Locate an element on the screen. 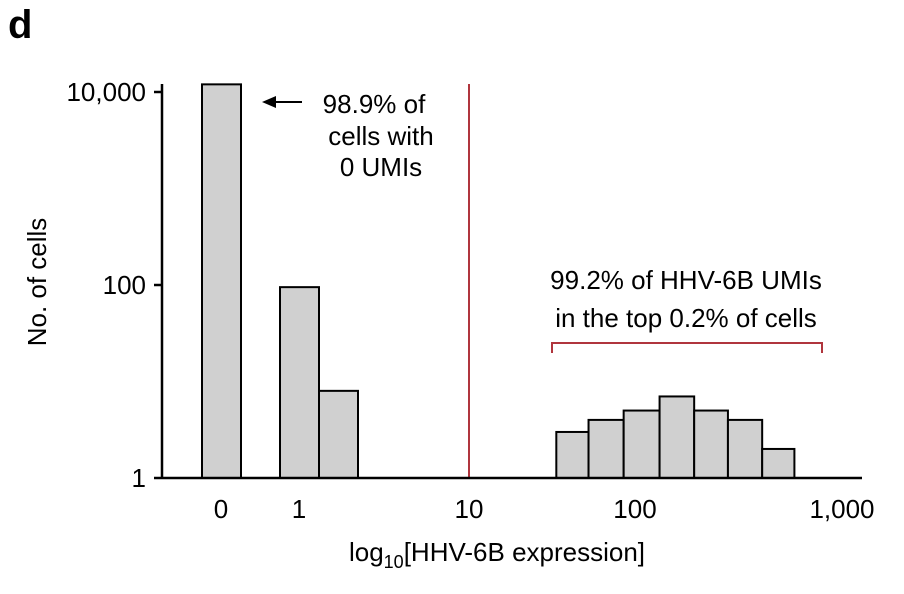 Image resolution: width=904 pixels, height=594 pixels. y-tick-label-0: 1 is located at coordinates (139, 478).